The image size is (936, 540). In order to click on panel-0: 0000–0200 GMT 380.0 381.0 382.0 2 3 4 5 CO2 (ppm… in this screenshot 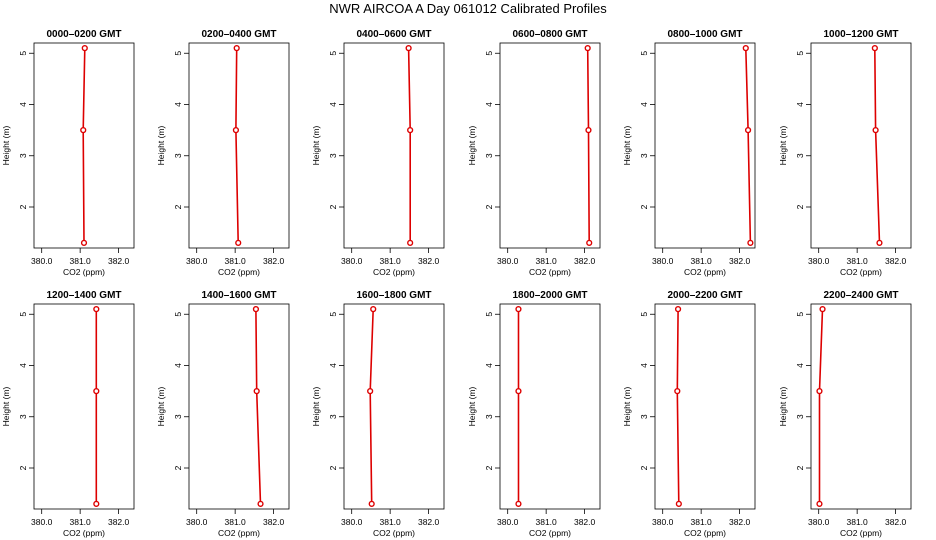, I will do `click(68, 153)`.